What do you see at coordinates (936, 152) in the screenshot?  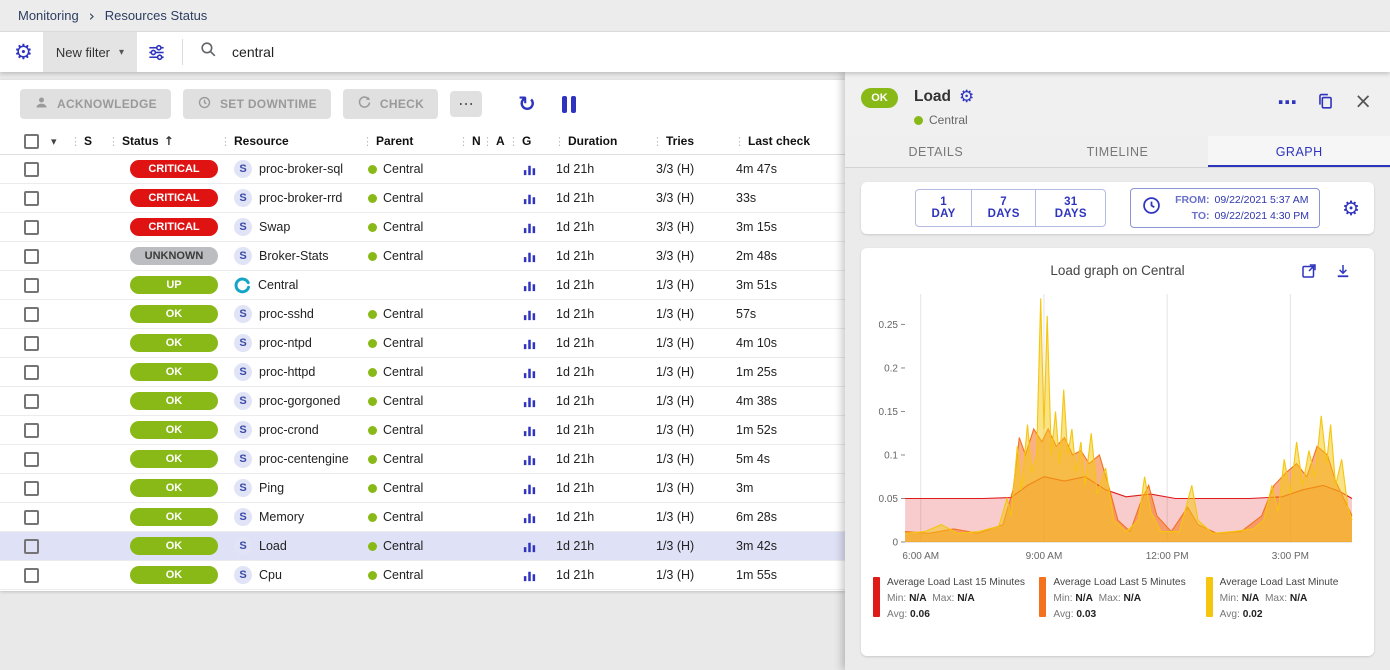 I see `tab-details: DETAILS` at bounding box center [936, 152].